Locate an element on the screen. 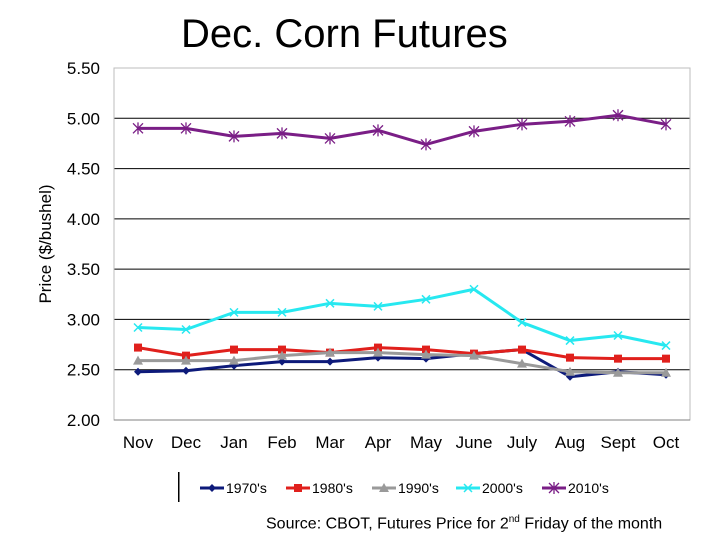 This screenshot has height=540, width=720. legend-divider is located at coordinates (179, 487).